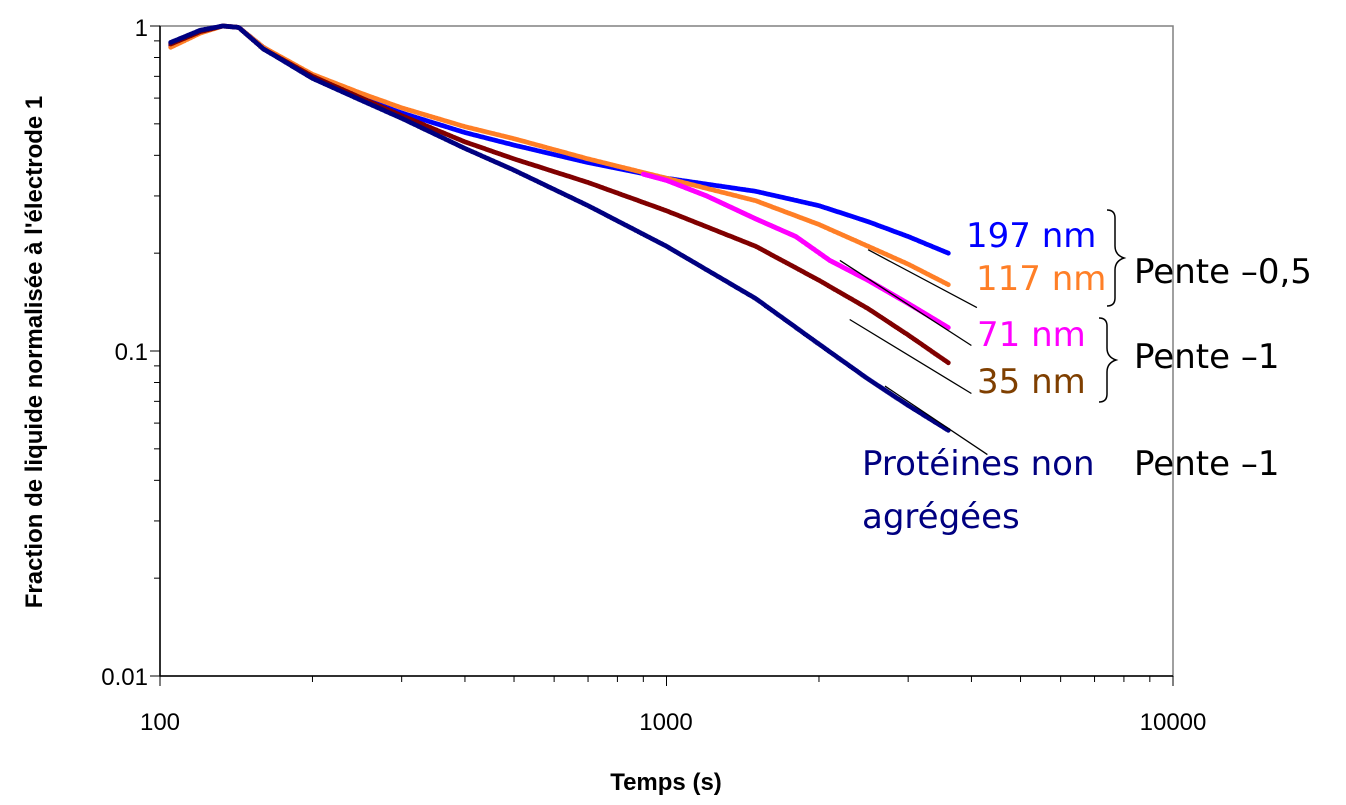 This screenshot has height=805, width=1346. What do you see at coordinates (131, 352) in the screenshot?
I see `y-tick-label-0-1: 0.1` at bounding box center [131, 352].